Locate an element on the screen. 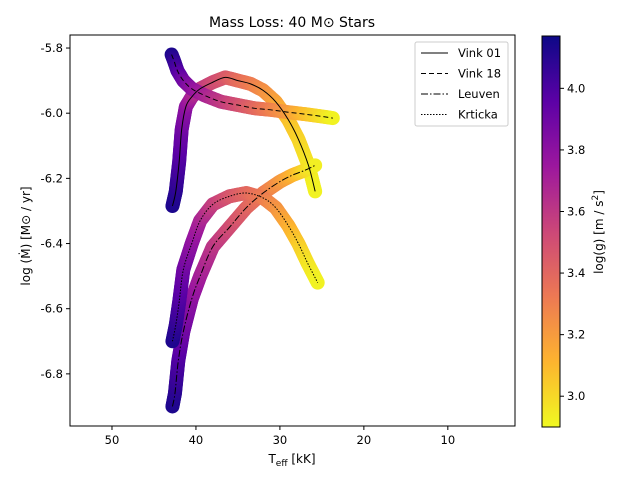 This screenshot has width=640, height=484. legend-label: Vink 01 is located at coordinates (479, 53).